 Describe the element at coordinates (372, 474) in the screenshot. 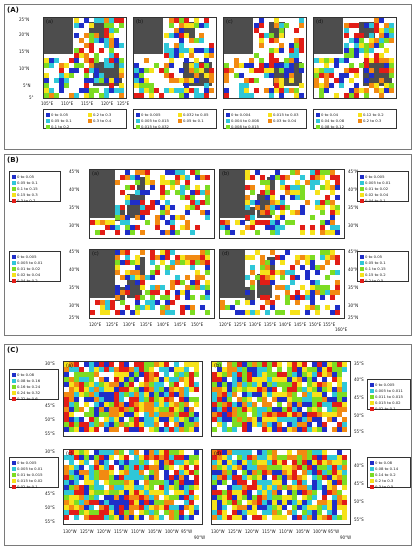

I see `legend-swatch` at that location.